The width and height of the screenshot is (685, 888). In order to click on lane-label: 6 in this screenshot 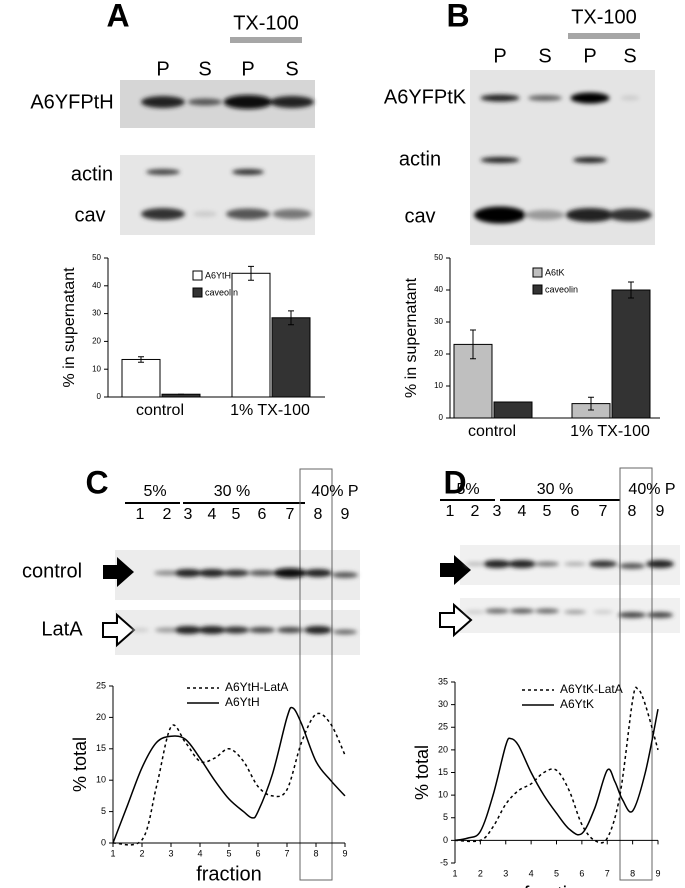, I will do `click(262, 514)`.